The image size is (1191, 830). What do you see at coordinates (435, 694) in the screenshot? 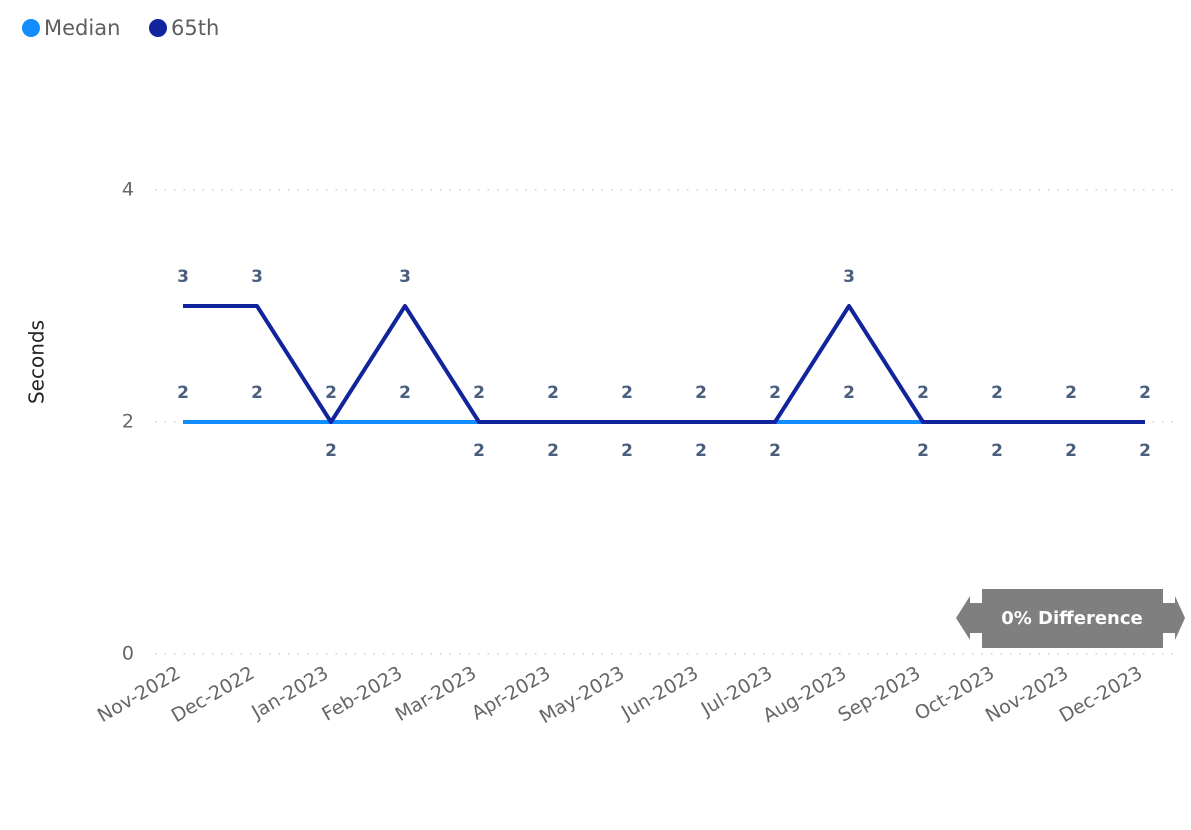
I see `x-tick-label: Mar-2023` at bounding box center [435, 694].